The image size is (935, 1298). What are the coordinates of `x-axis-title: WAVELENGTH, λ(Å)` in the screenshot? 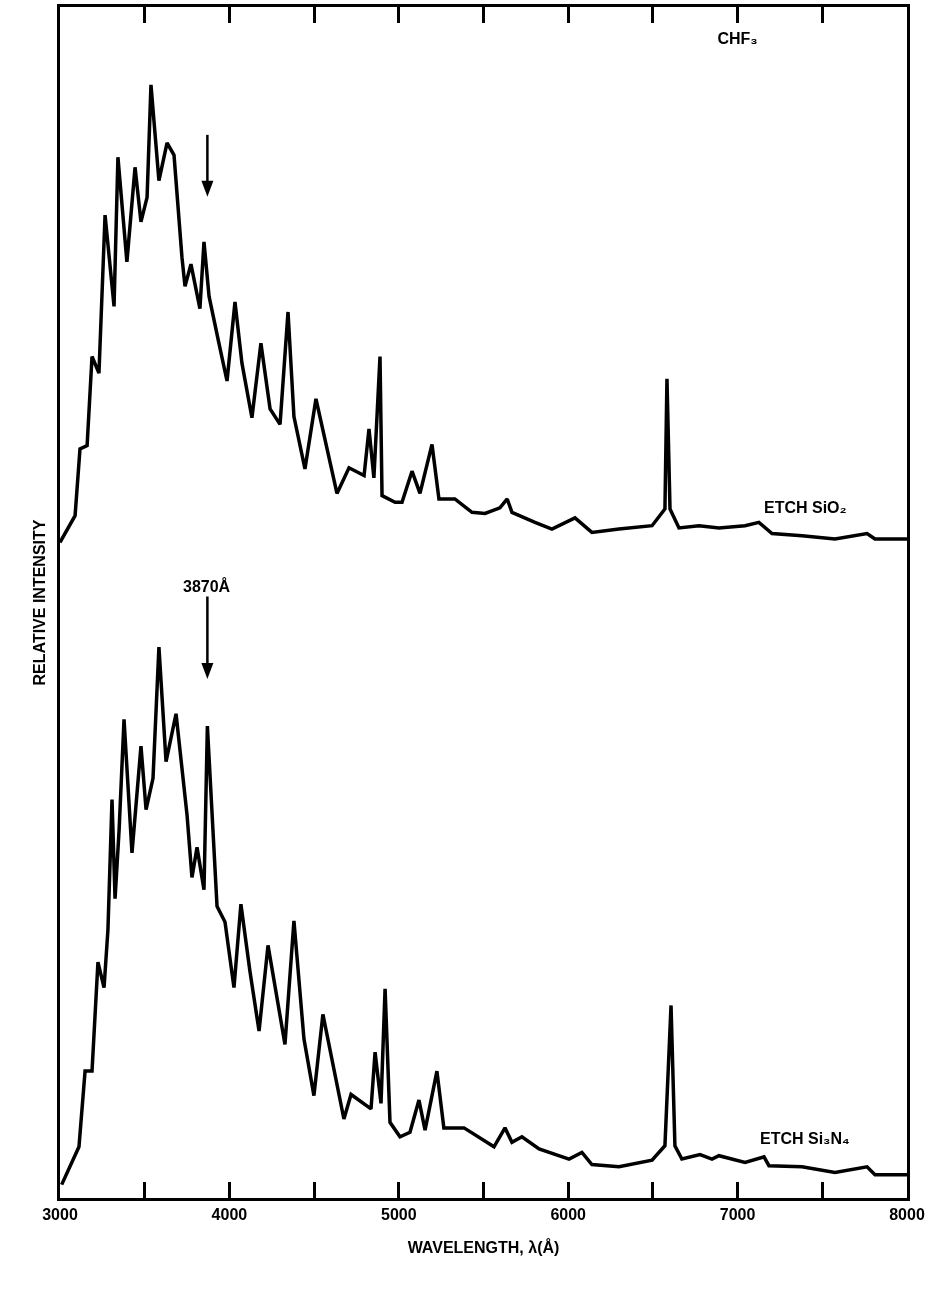 It's located at (483, 1246).